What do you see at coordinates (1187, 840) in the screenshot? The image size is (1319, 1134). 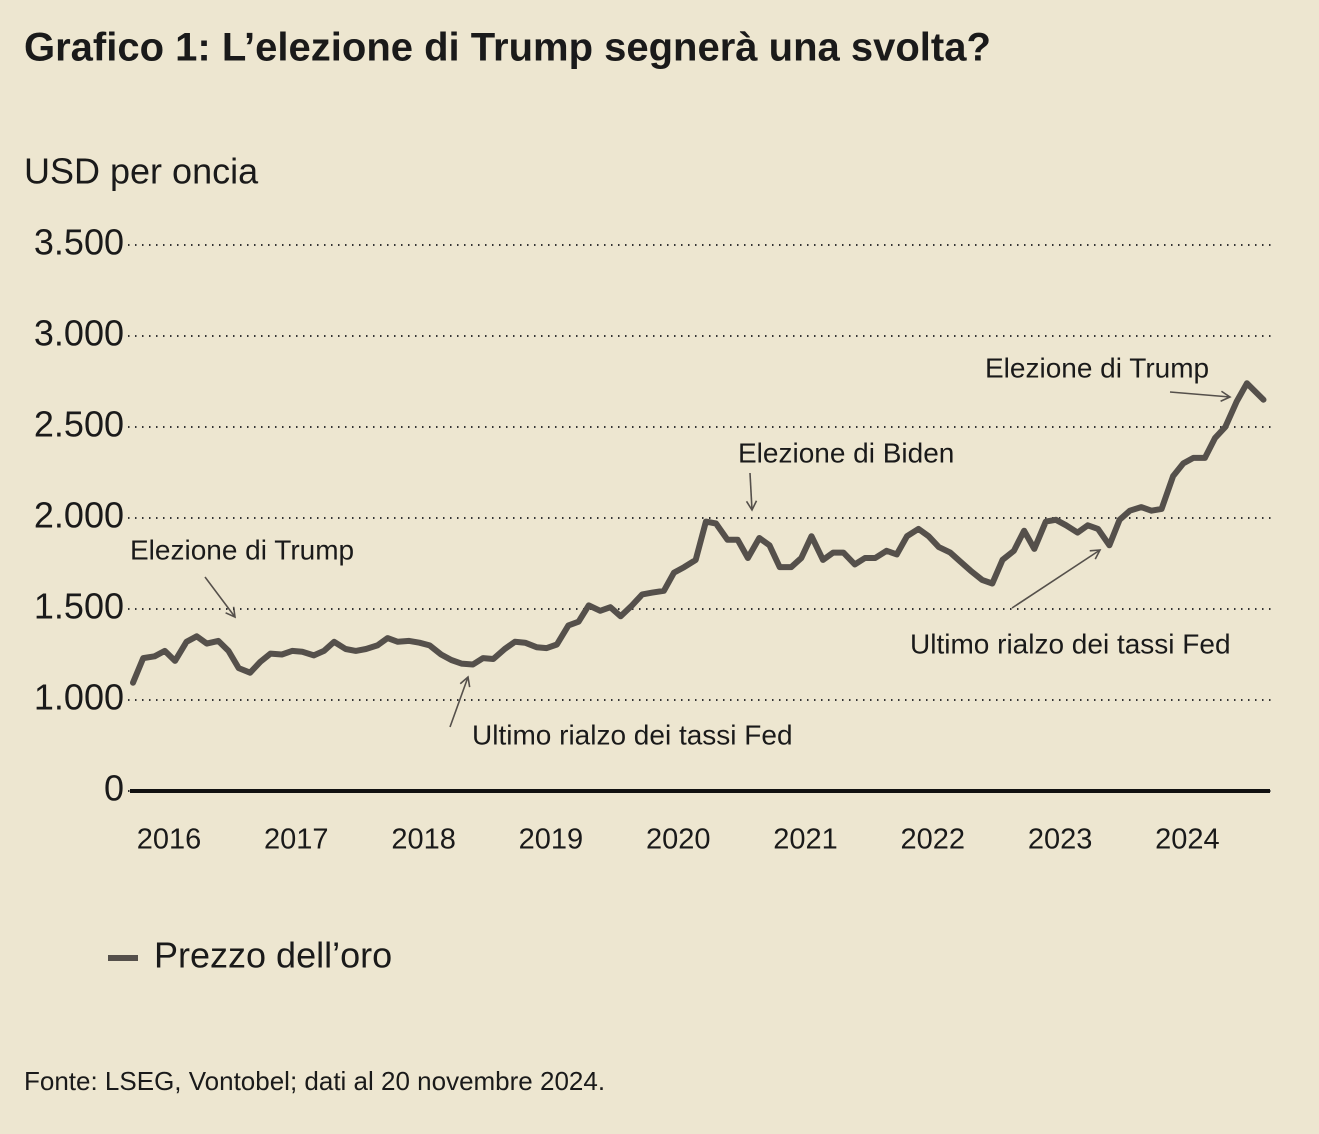 I see `x-tick-label: 2024` at bounding box center [1187, 840].